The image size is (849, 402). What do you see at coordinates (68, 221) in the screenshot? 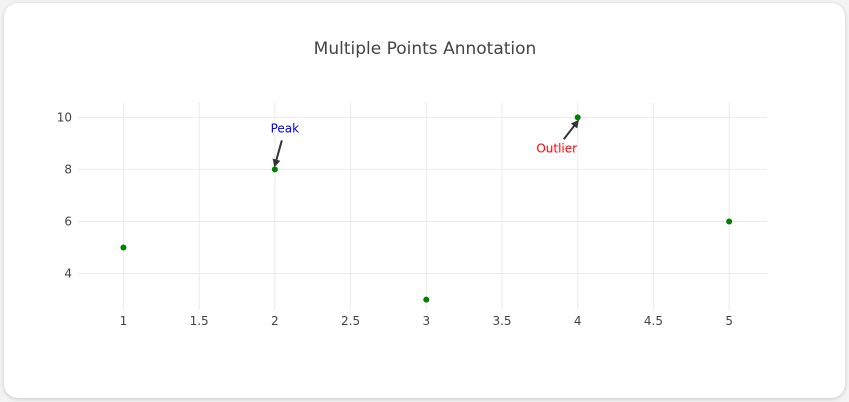
I see `y-tick-label: 6` at bounding box center [68, 221].